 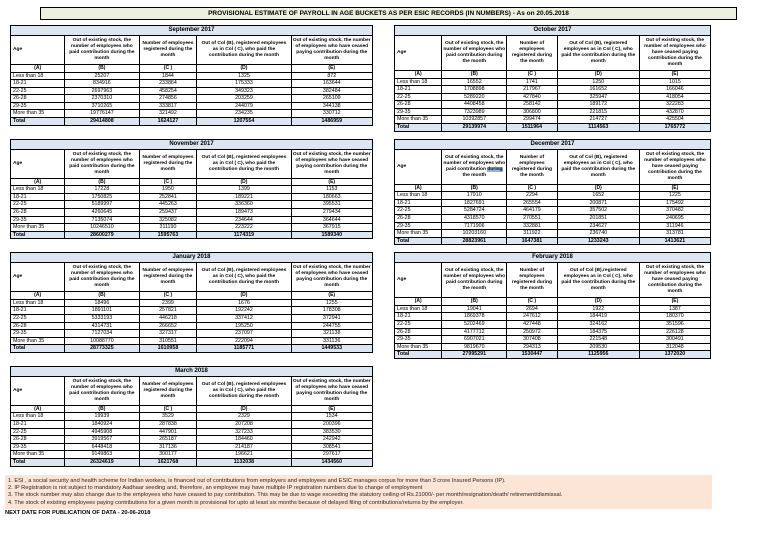 What do you see at coordinates (332, 76) in the screenshot?
I see `data-cell: 872` at bounding box center [332, 76].